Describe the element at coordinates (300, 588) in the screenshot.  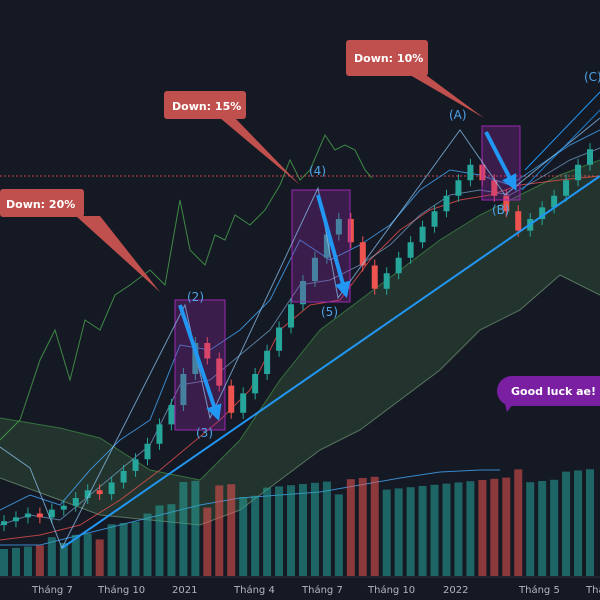
I see `x-axis-bar` at that location.